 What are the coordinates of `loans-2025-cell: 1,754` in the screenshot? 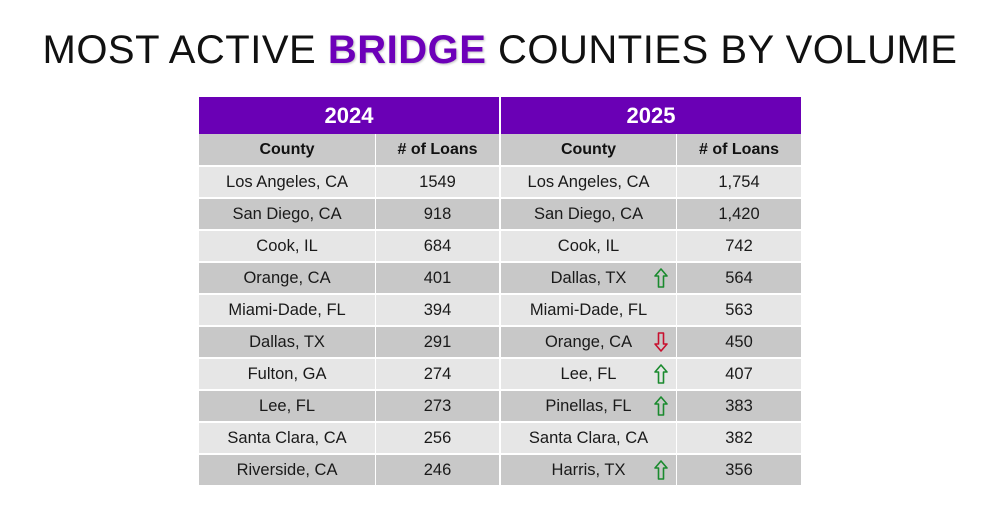 It's located at (738, 182).